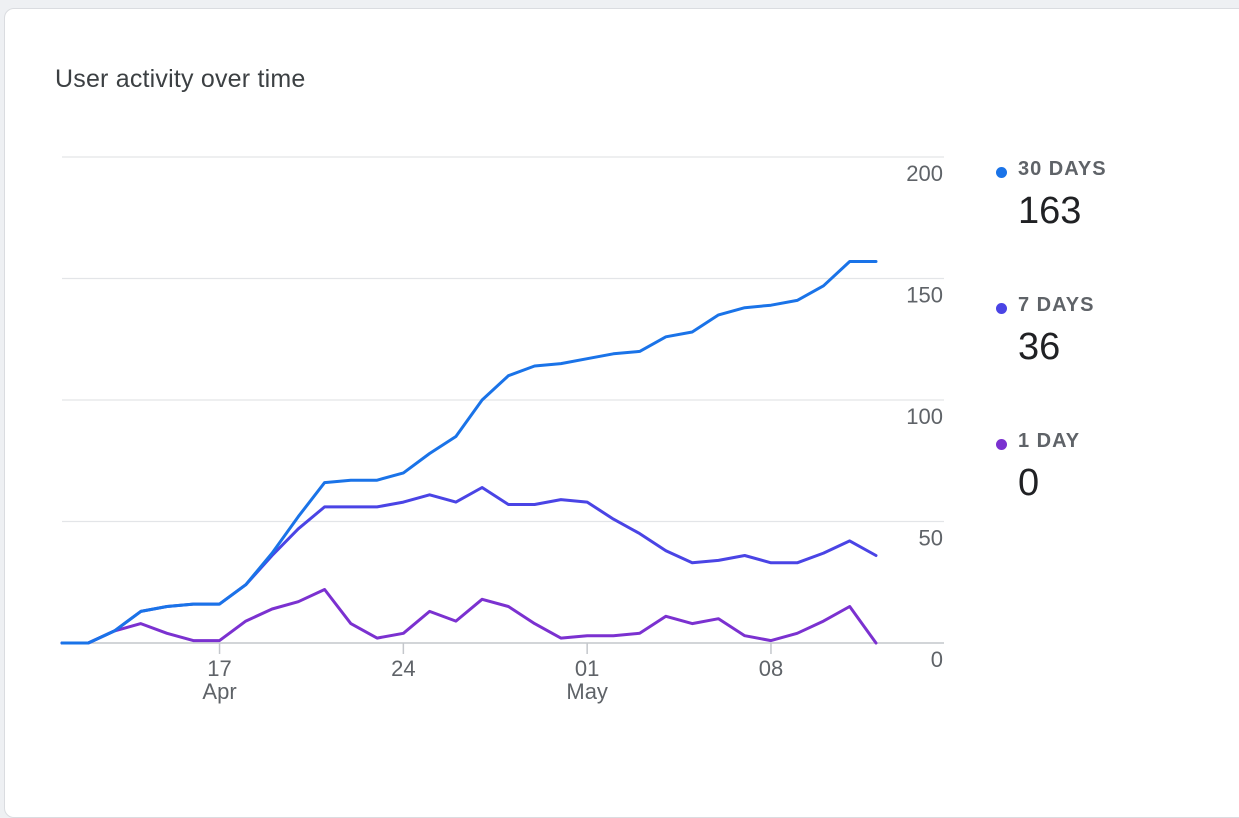  What do you see at coordinates (219, 691) in the screenshot?
I see `x-tick-sublabel: Apr` at bounding box center [219, 691].